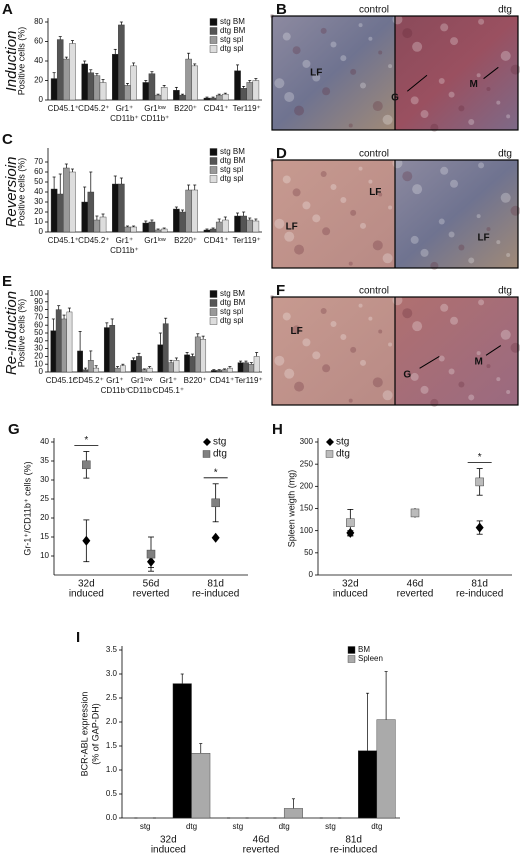 The width and height of the screenshot is (520, 863). Describe the element at coordinates (333, 73) in the screenshot. I see `micrograph-left` at that location.